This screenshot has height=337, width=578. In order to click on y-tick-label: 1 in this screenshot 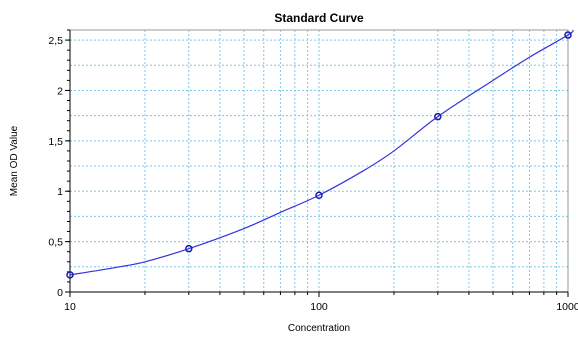, I will do `click(60, 192)`.